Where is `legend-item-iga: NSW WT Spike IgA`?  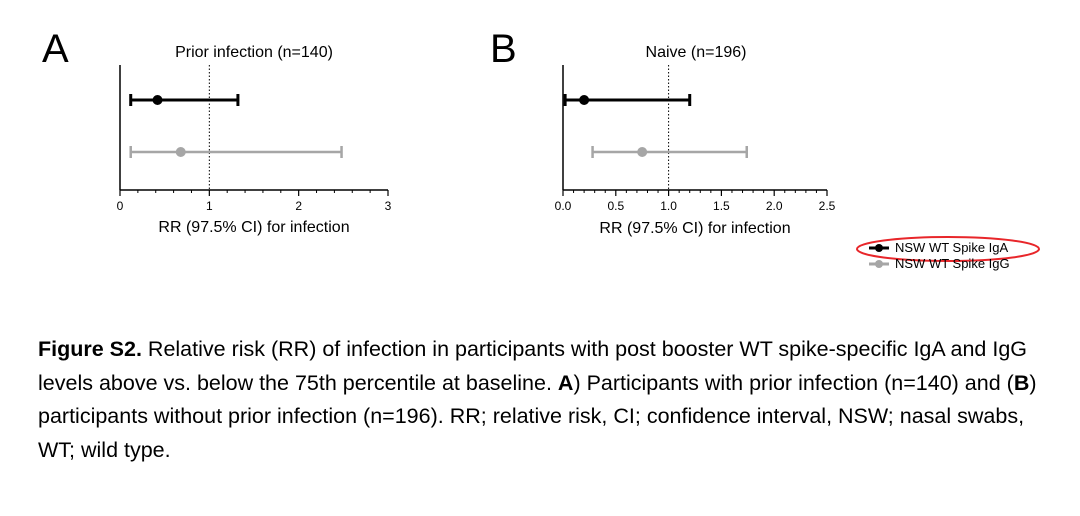
legend-item-iga: NSW WT Spike IgA is located at coordinates (939, 247).